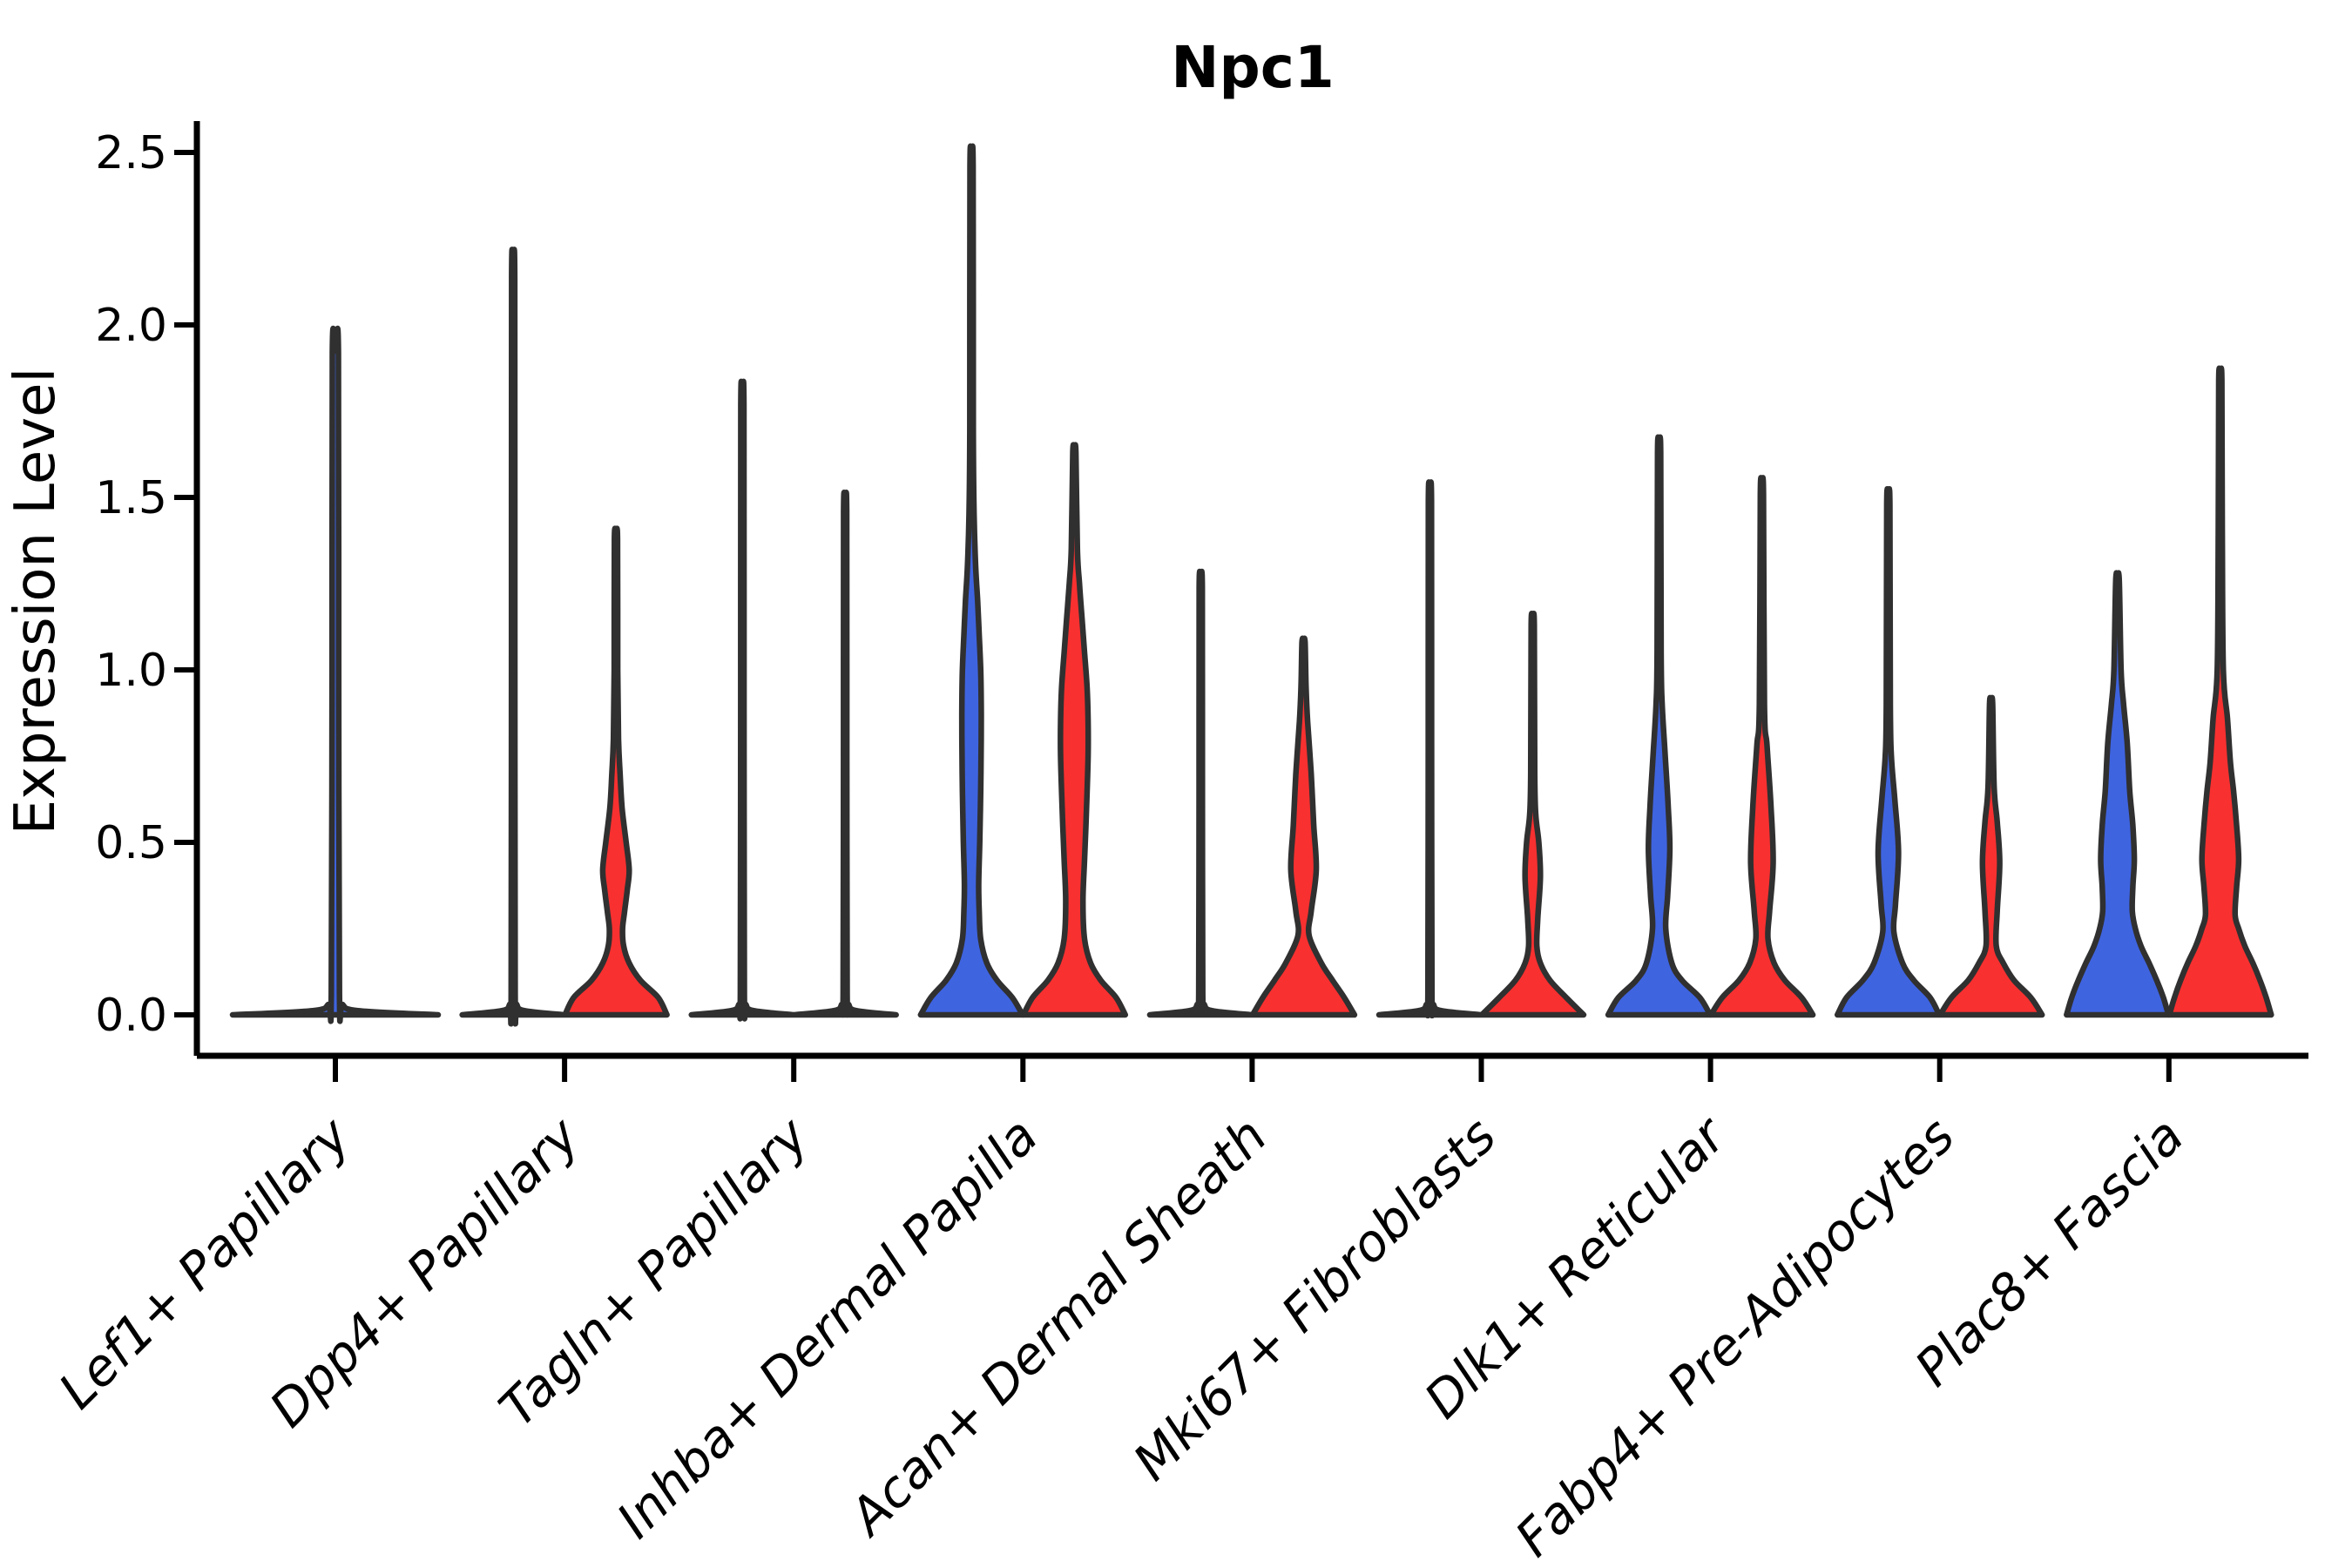 The height and width of the screenshot is (1568, 2352). What do you see at coordinates (131, 843) in the screenshot?
I see `y-tick-label: 0.5` at bounding box center [131, 843].